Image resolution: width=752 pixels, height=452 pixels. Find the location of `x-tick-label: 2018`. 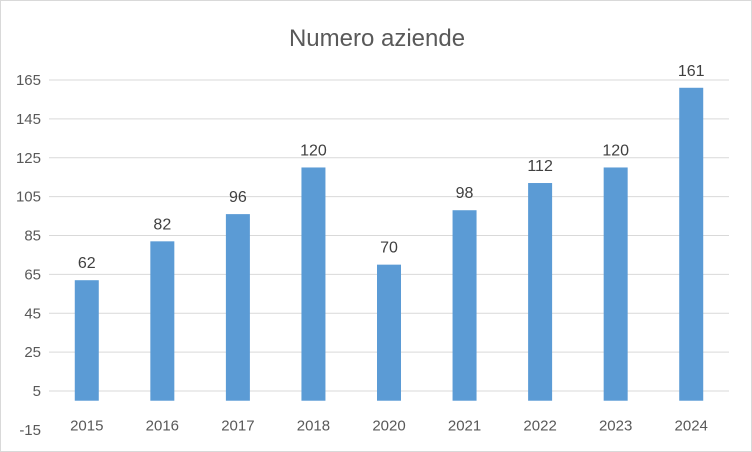

x-tick-label: 2018 is located at coordinates (313, 426).